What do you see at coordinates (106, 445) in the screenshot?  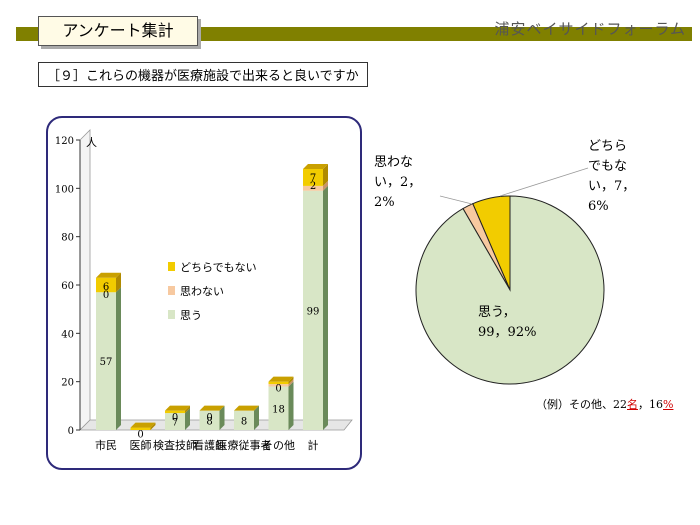 I see `x-category-label: 市民` at bounding box center [106, 445].